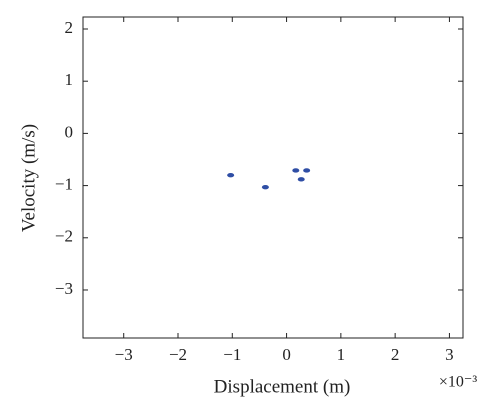 This screenshot has width=500, height=420. What do you see at coordinates (395, 354) in the screenshot?
I see `x-tick-label: 2` at bounding box center [395, 354].